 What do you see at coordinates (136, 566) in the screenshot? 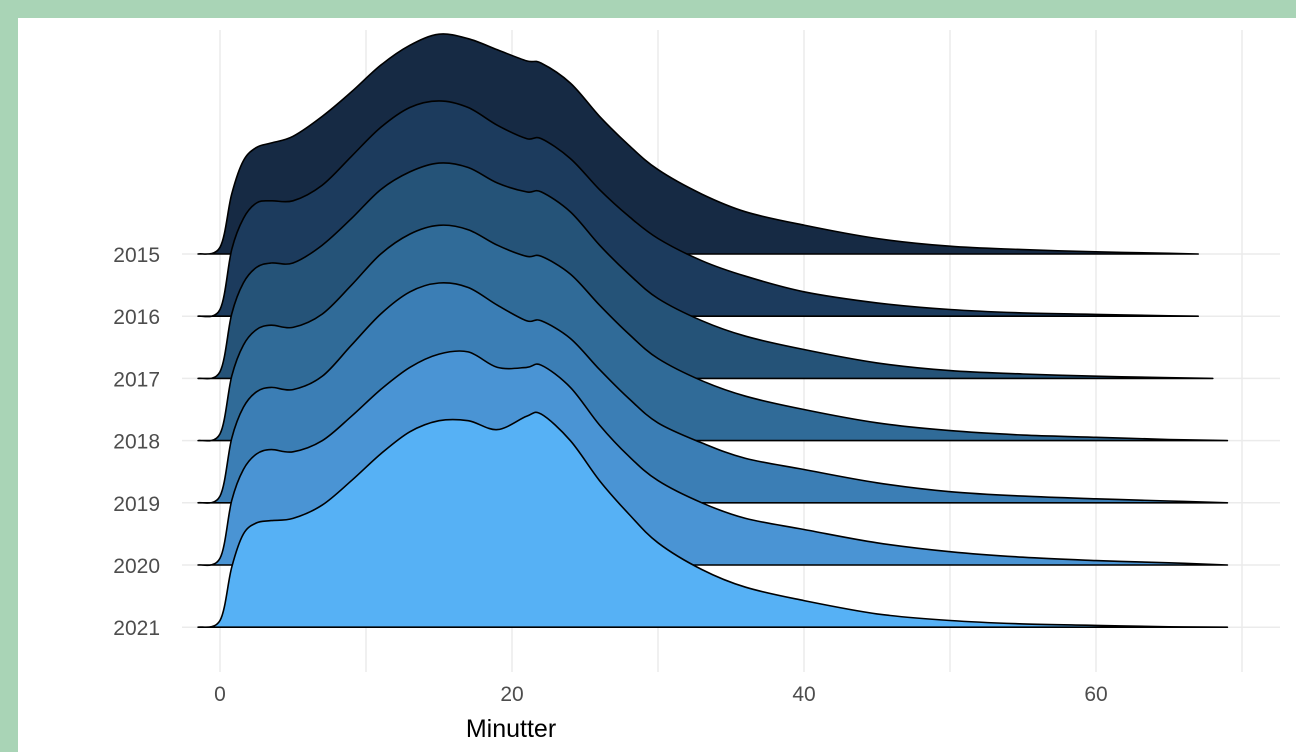
I see `y-tick-label-2020: 2020` at bounding box center [136, 566].